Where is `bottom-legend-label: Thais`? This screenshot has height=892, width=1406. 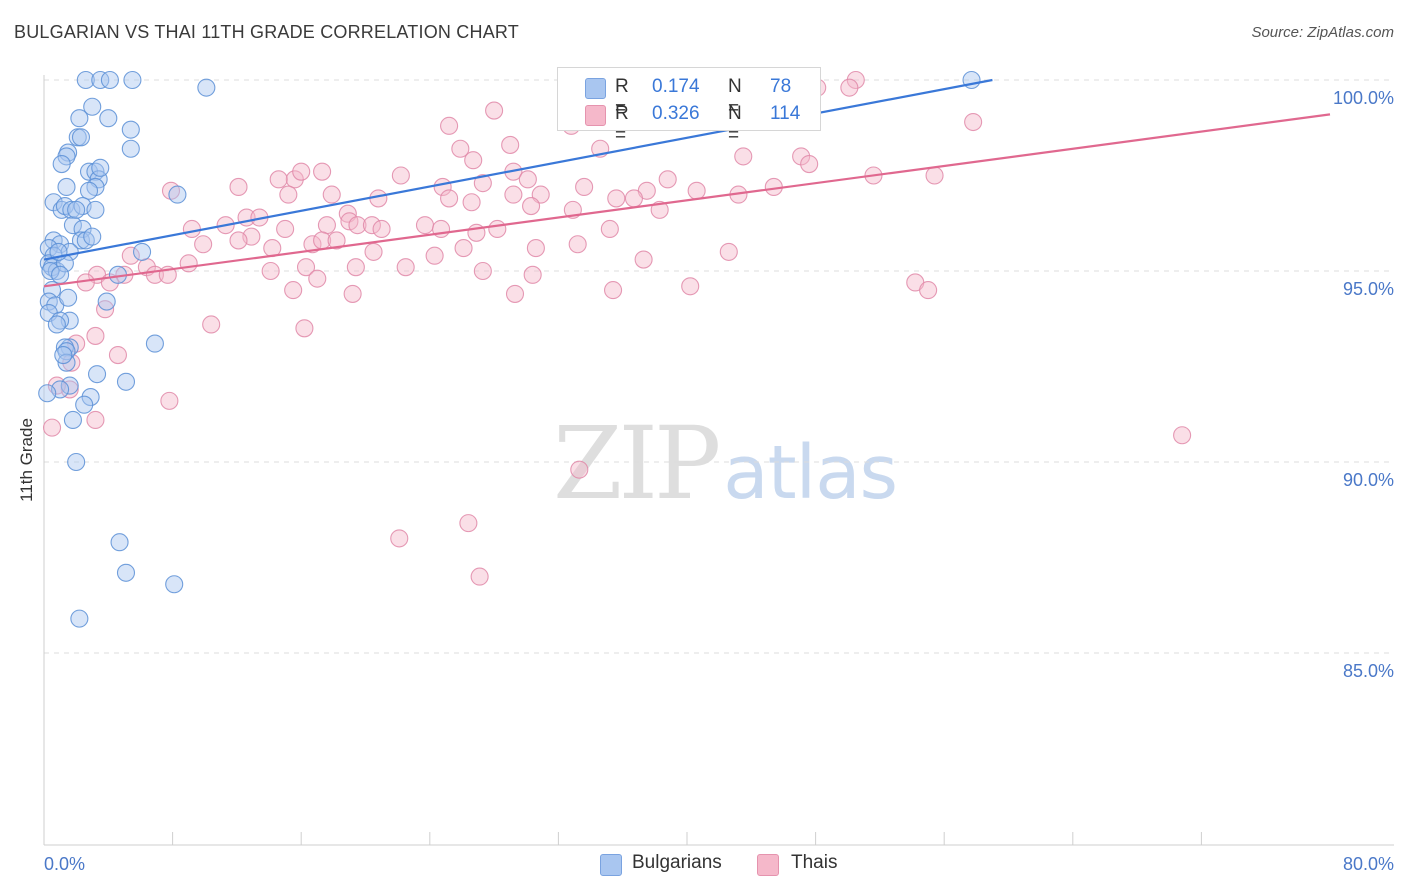
bottom-legend-label: Thais is located at coordinates (814, 862).